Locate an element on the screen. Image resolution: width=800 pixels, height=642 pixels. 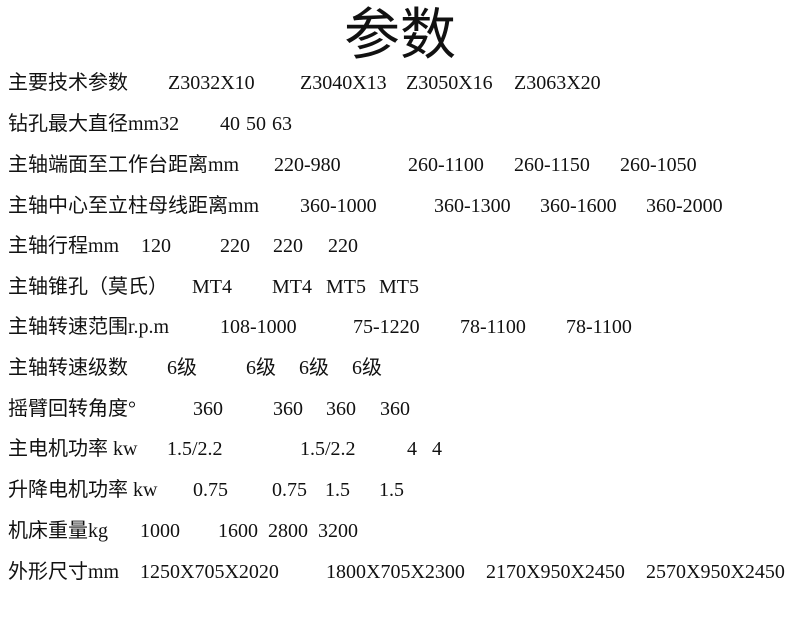
parameter-value: 2800 is located at coordinates (288, 531).